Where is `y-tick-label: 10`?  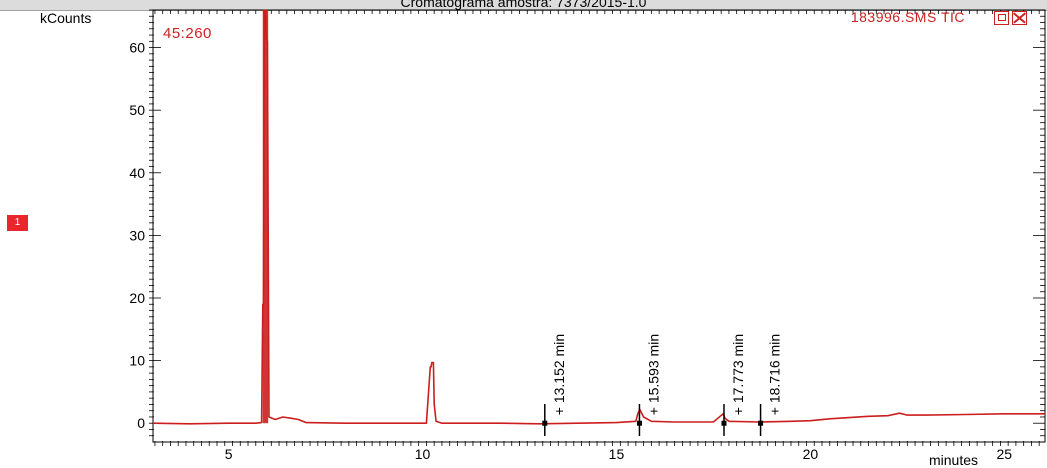
y-tick-label: 10 is located at coordinates (137, 361).